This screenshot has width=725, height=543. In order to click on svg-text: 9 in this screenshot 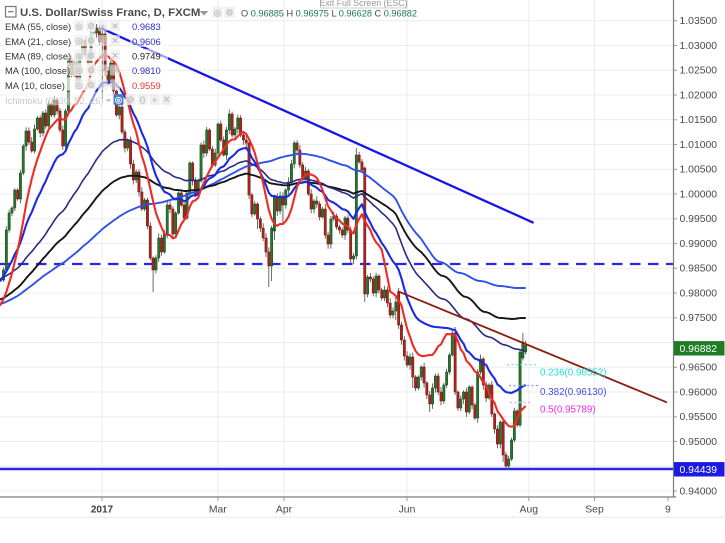, I will do `click(668, 510)`.